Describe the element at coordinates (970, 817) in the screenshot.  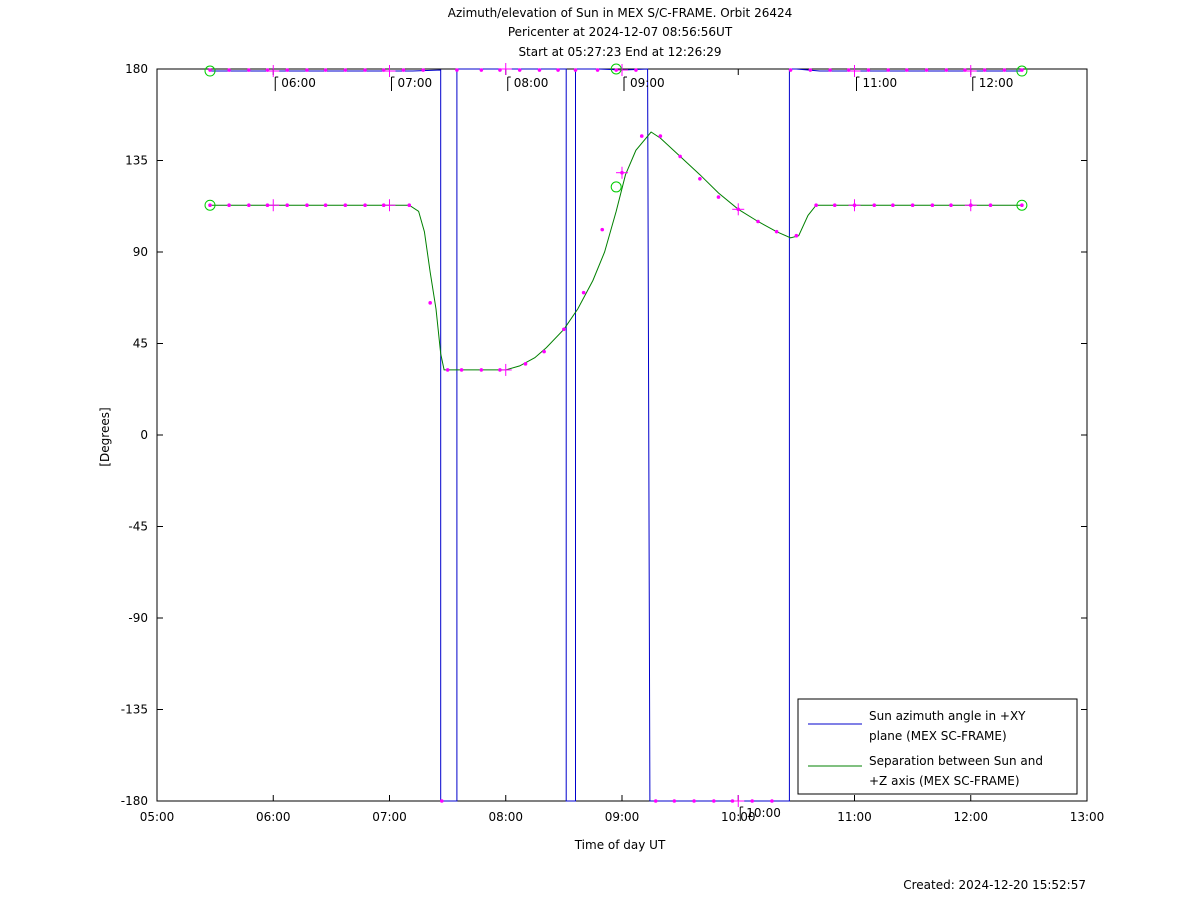
I see `x-tick-label-7: 12:00` at that location.